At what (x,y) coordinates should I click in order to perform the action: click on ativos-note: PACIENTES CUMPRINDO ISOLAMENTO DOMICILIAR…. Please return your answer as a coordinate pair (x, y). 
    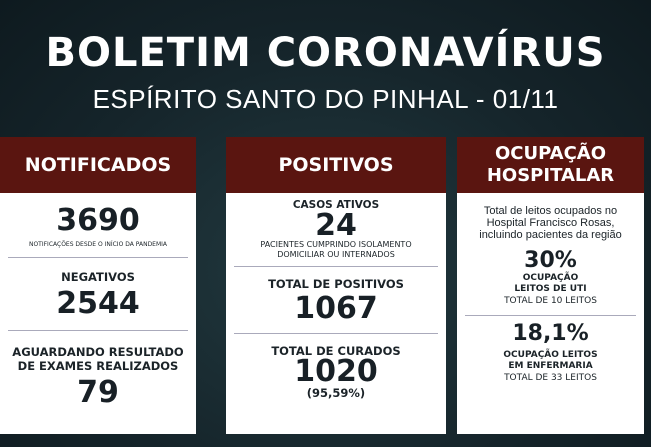
    Looking at the image, I should click on (336, 249).